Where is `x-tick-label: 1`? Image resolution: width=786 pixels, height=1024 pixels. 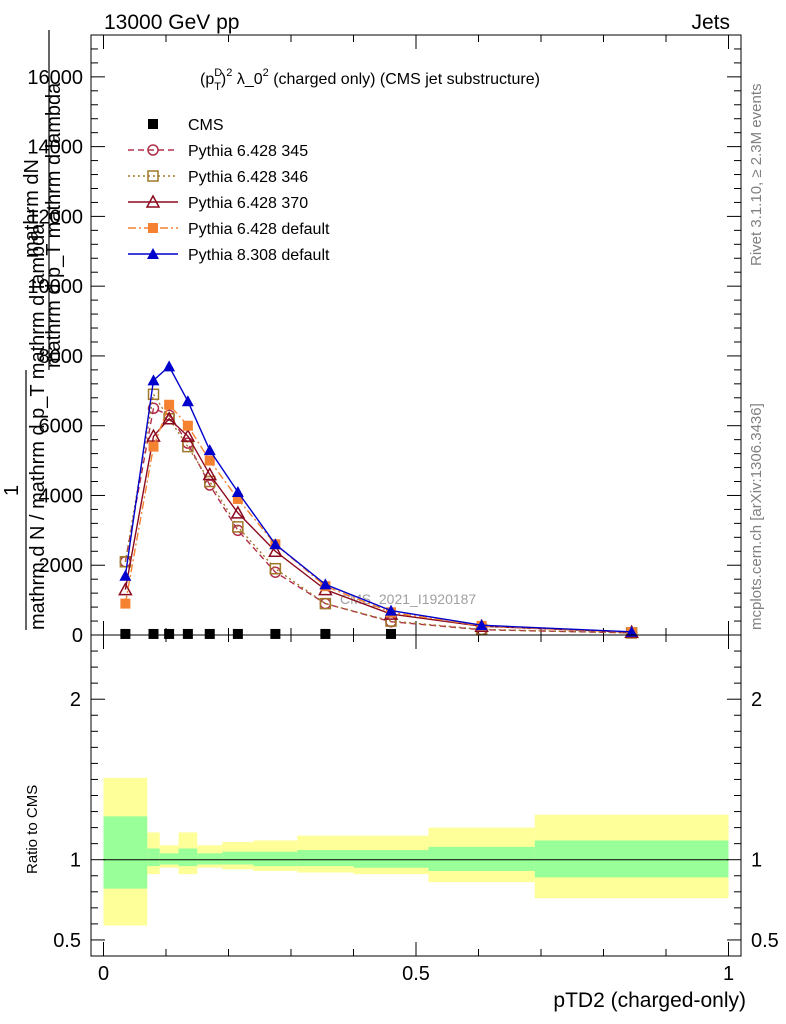 x-tick-label: 1 is located at coordinates (728, 974).